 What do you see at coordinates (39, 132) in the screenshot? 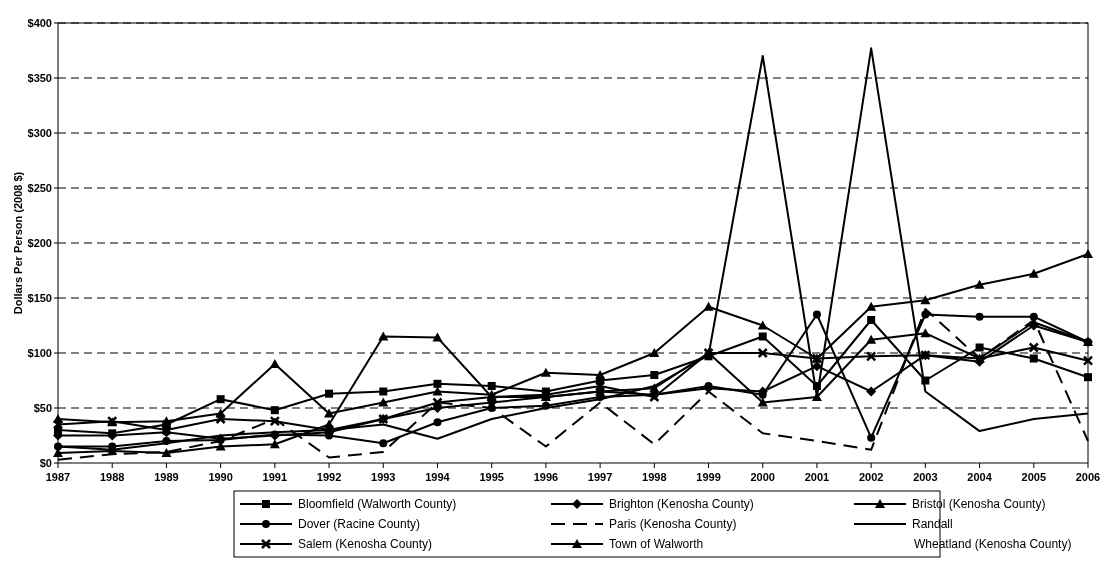
I see `y-tick-label: $300` at bounding box center [39, 132].